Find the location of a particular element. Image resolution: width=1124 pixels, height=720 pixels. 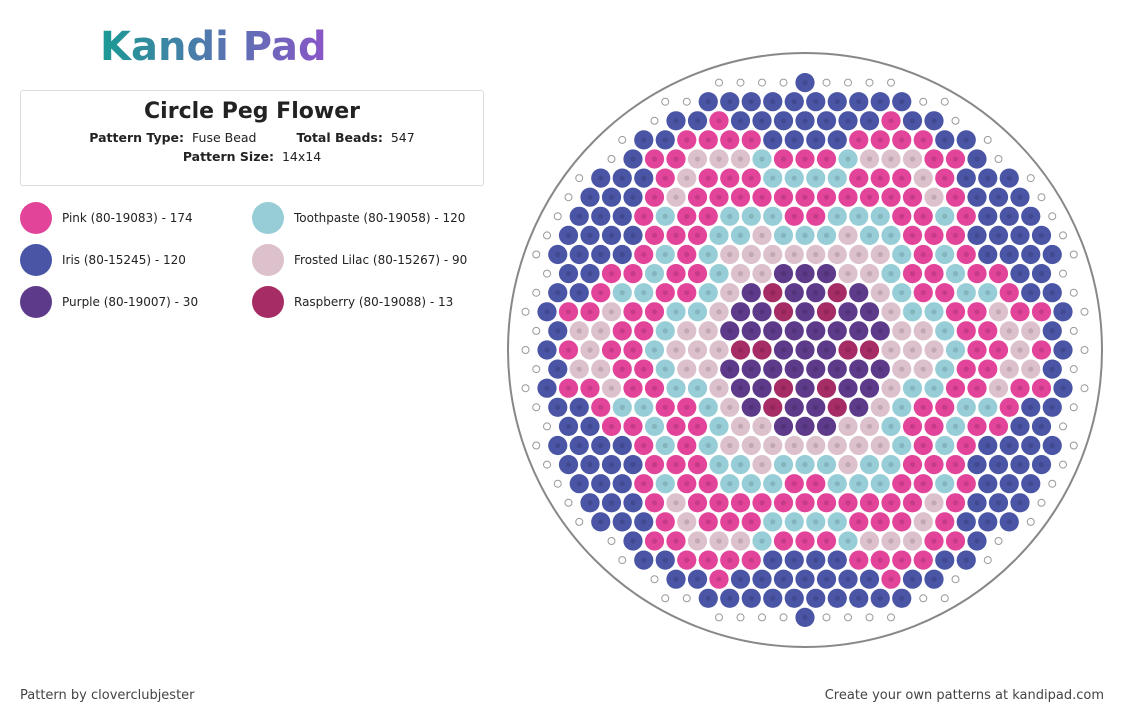

promo-link: Create your own patterns at kandipad.com is located at coordinates (964, 695).